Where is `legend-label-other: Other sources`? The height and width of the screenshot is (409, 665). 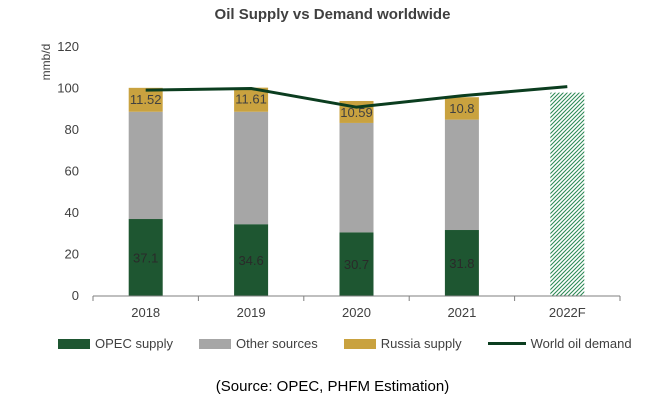
legend-label-other: Other sources is located at coordinates (277, 343).